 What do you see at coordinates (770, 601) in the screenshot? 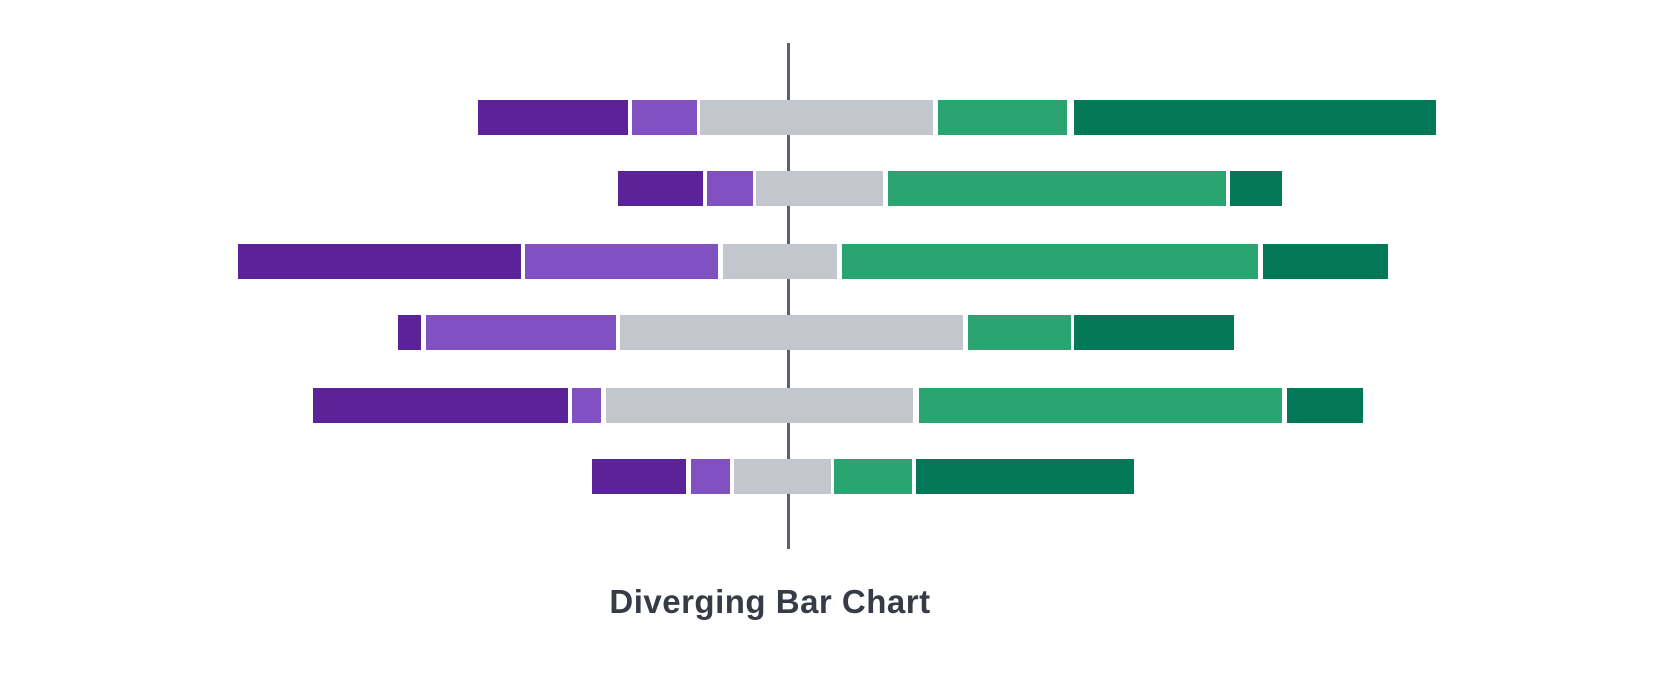
I see `chart-title: Diverging Bar Chart` at bounding box center [770, 601].